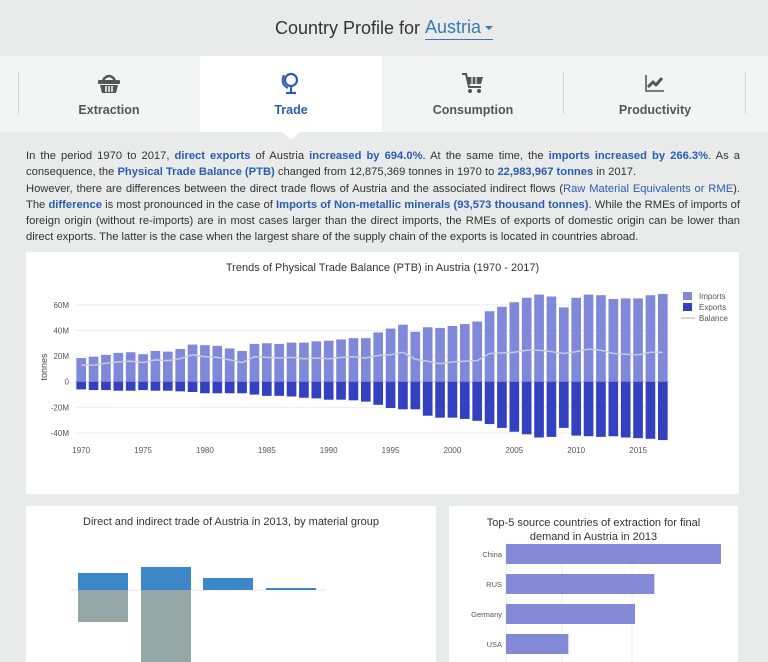 The height and width of the screenshot is (662, 768). I want to click on header-title: Country Profile for, so click(347, 27).